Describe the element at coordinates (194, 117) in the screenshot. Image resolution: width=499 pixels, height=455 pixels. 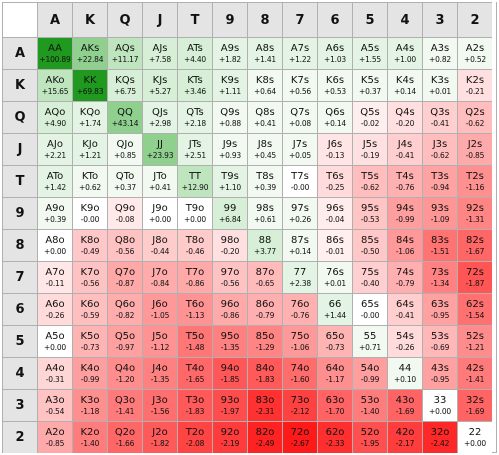
I see `hand-cell-qts: QTs +2.18` at that location.